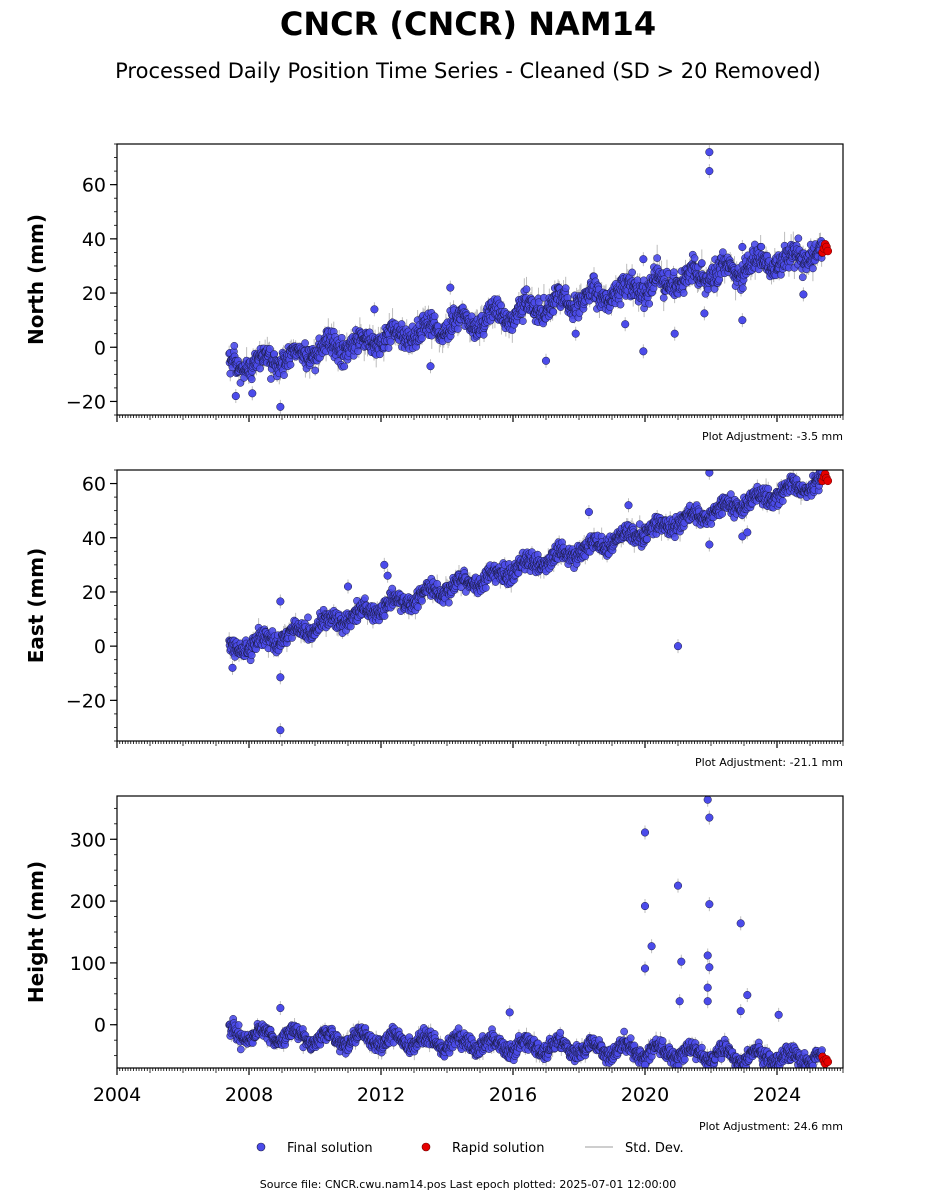 The image size is (937, 1200). Describe the element at coordinates (100, 348) in the screenshot. I see `north-y-tick-label: 0` at that location.